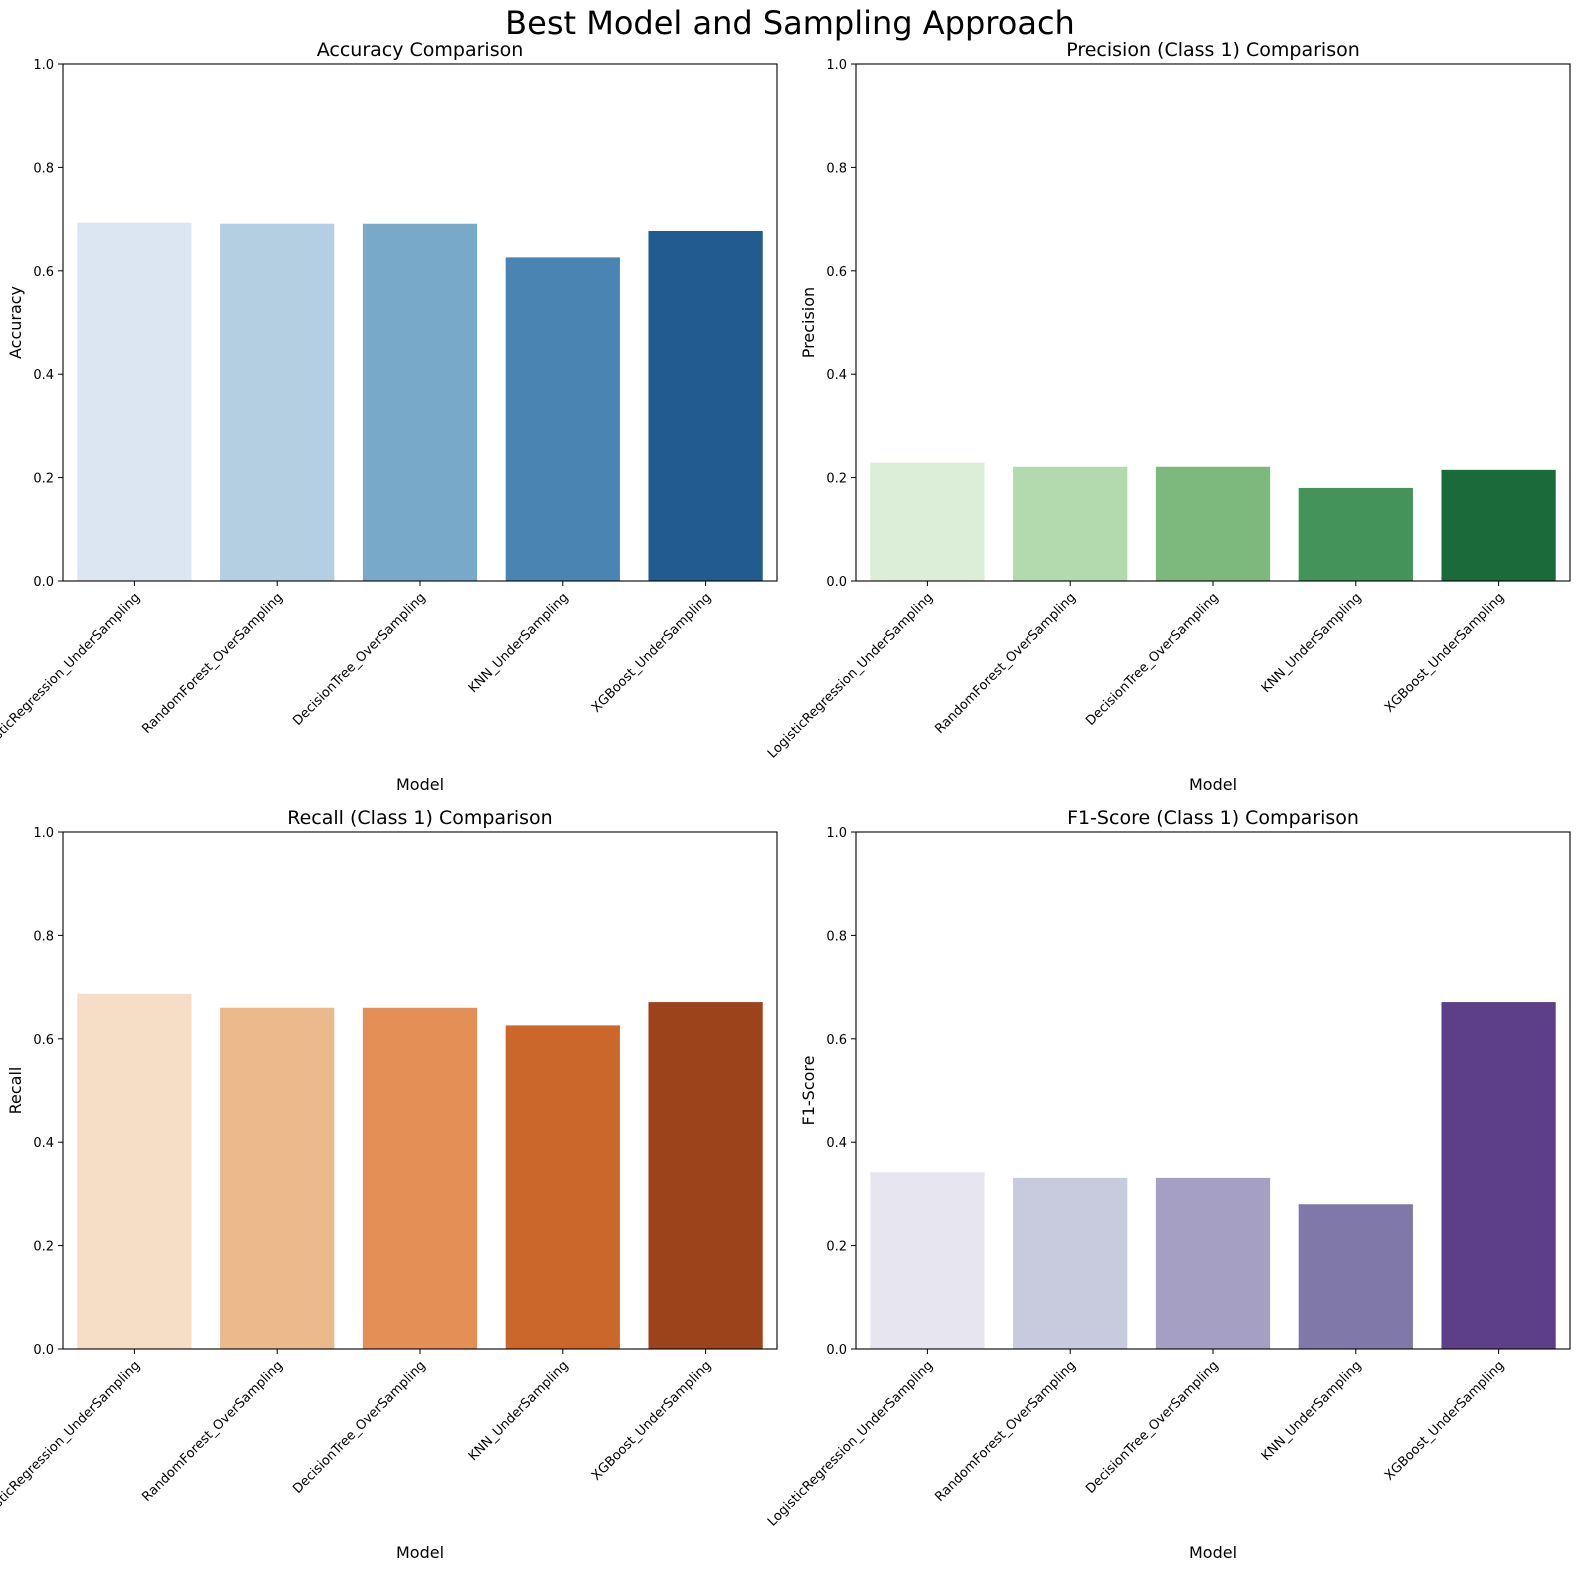  I want to click on f1-chart-ytick-label: 1.0, so click(836, 833).